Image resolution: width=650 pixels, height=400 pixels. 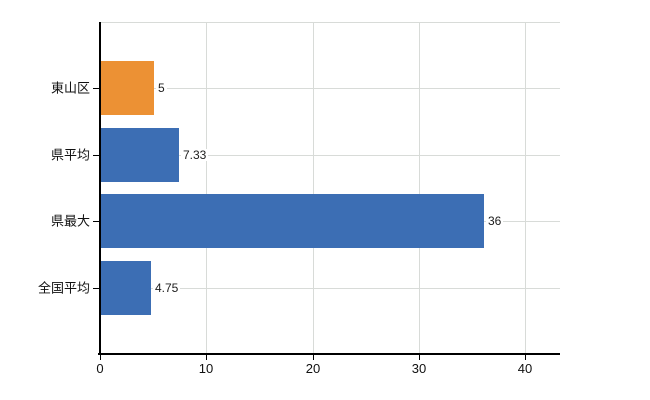 I want to click on bar-value-label: 36, so click(x=495, y=221).